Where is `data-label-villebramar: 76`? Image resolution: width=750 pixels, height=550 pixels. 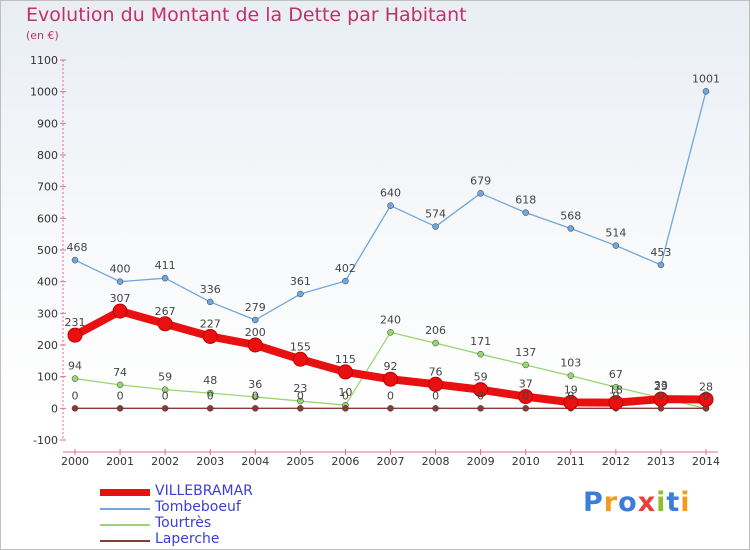
data-label-villebramar: 76 is located at coordinates (436, 371).